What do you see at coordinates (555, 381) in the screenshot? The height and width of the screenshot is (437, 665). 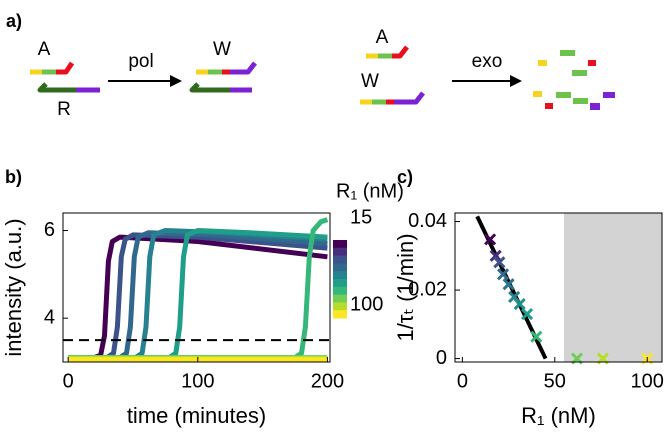 I see `x-tick-label: 50` at bounding box center [555, 381].